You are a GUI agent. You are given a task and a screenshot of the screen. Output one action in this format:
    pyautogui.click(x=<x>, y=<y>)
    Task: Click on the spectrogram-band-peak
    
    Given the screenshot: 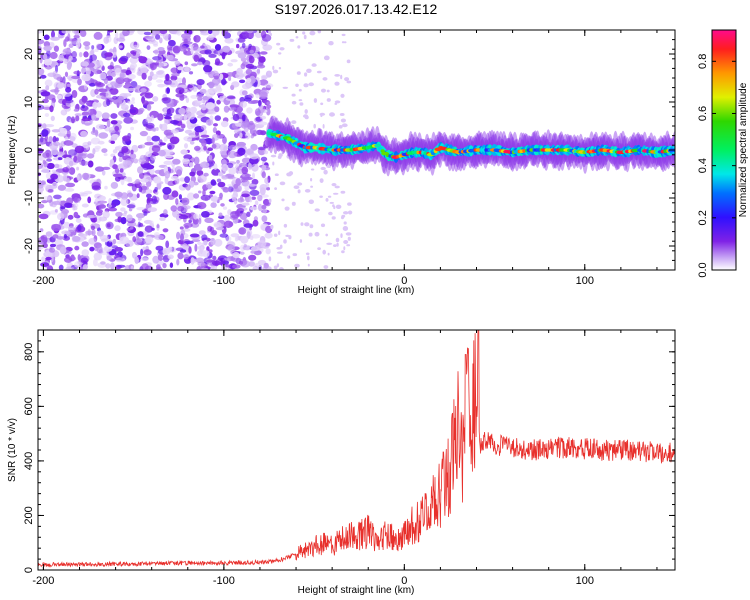 What is the action you would take?
    pyautogui.click(x=509, y=152)
    